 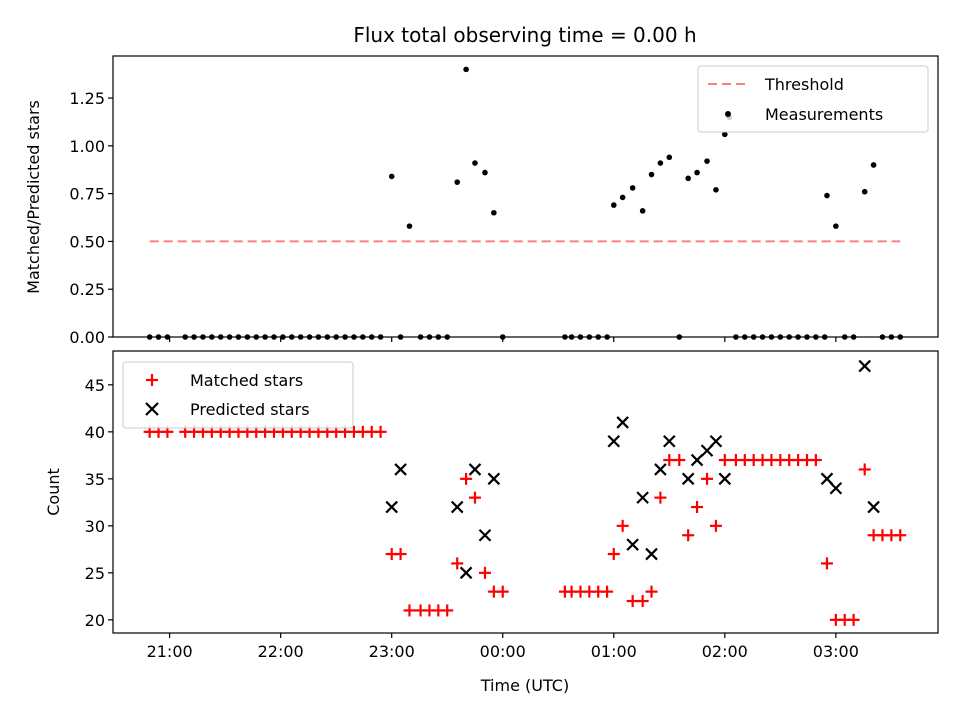 I want to click on top-y-axis: 0.00 0.25 0.50 0.75 1.00 1.25, so click(x=91, y=218).